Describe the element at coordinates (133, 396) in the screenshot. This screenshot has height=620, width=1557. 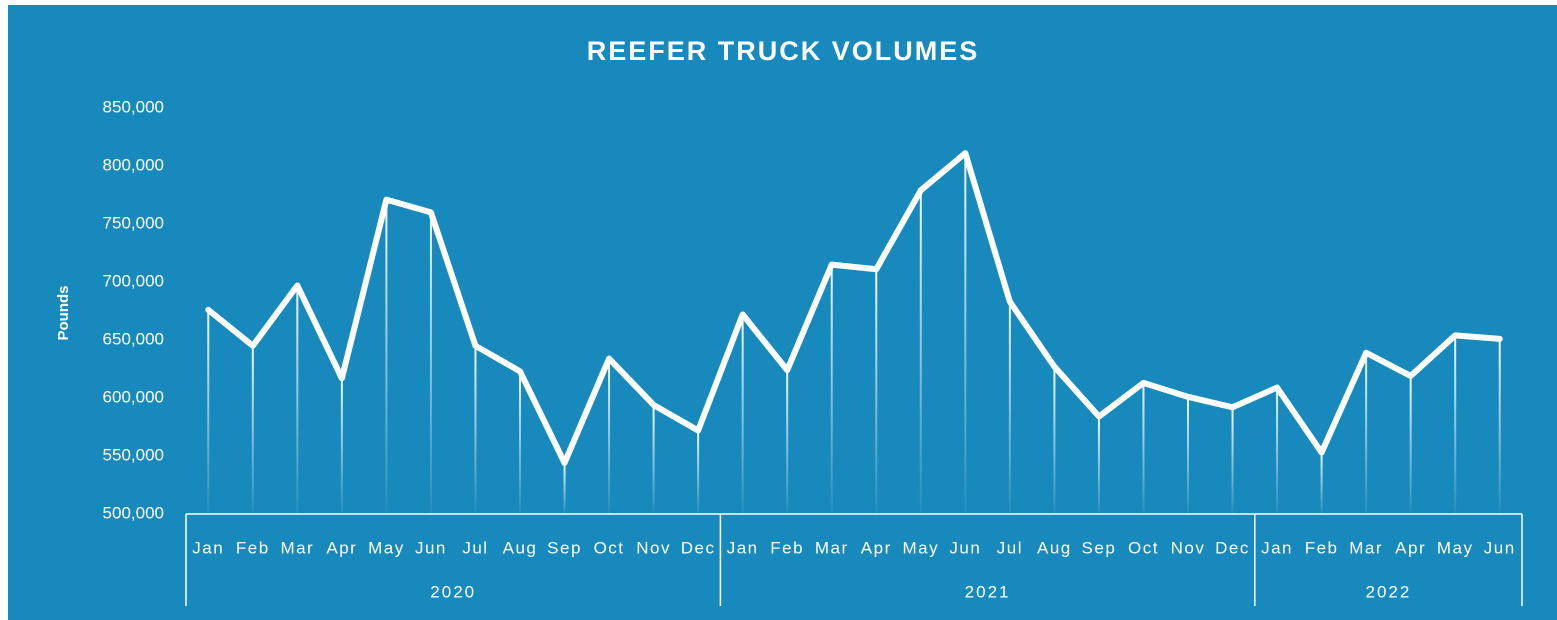
I see `y-tick-label: 600,000` at that location.